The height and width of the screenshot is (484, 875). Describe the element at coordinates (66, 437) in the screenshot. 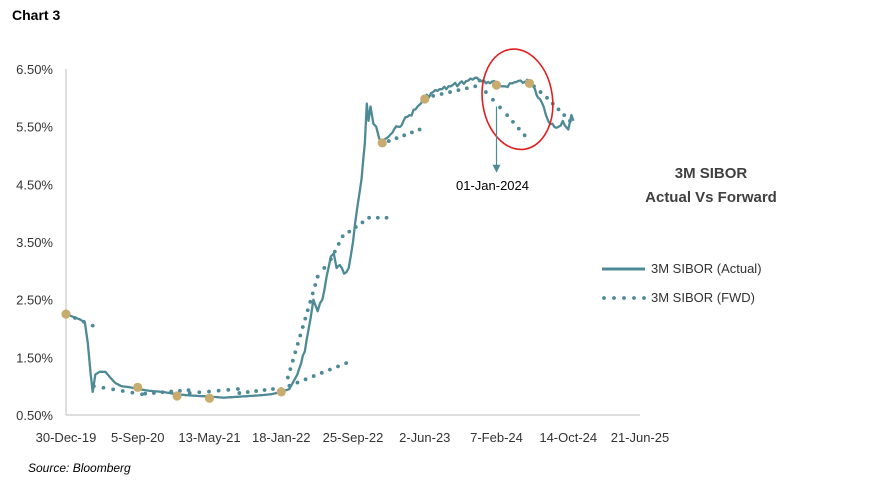

I see `x-tick-label: 30-Dec-19` at that location.